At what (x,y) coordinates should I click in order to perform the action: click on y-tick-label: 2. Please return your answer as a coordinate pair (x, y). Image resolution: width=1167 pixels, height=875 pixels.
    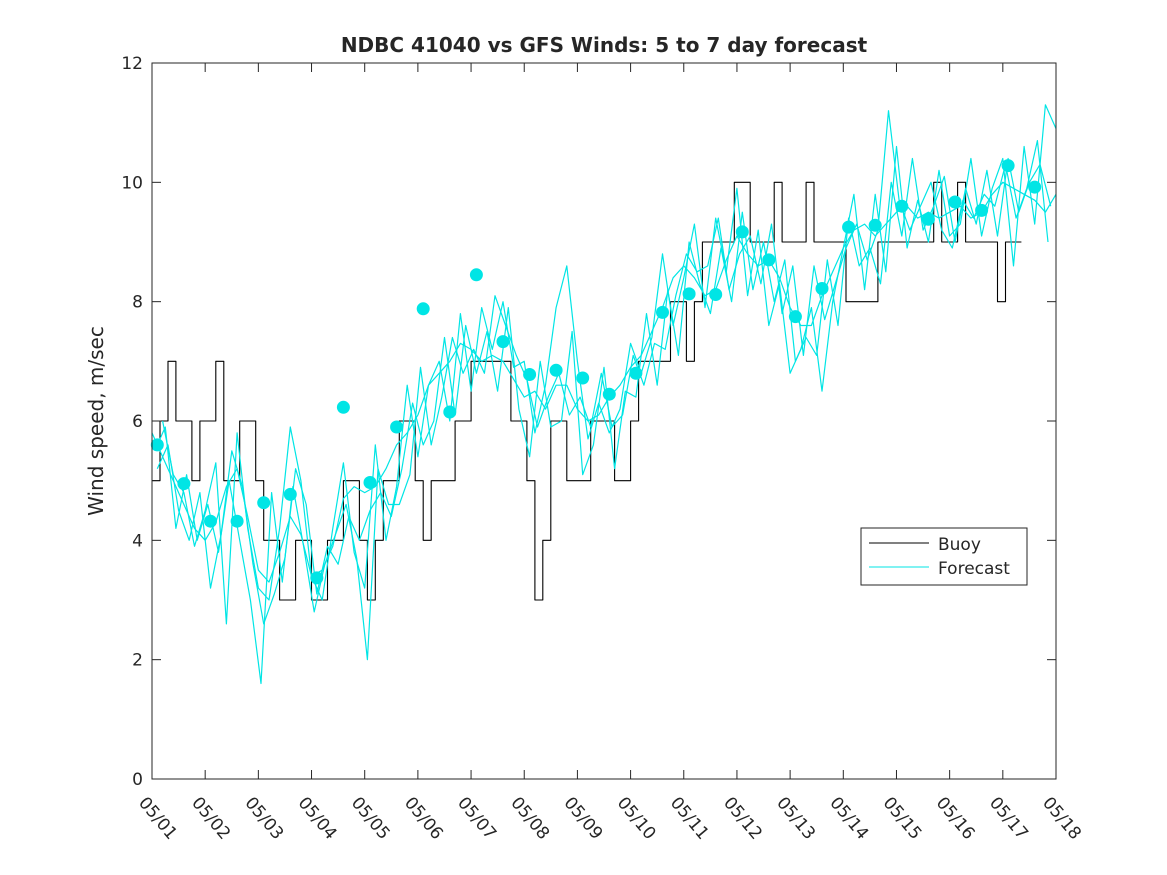
    Looking at the image, I should click on (137, 661).